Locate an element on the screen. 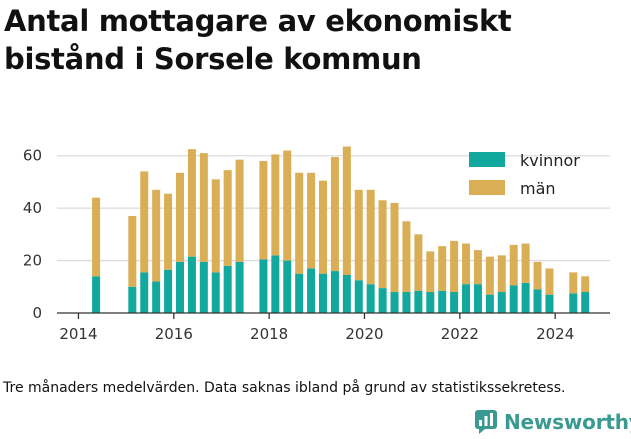  x-tick-label-2022: 2022 is located at coordinates (460, 334).